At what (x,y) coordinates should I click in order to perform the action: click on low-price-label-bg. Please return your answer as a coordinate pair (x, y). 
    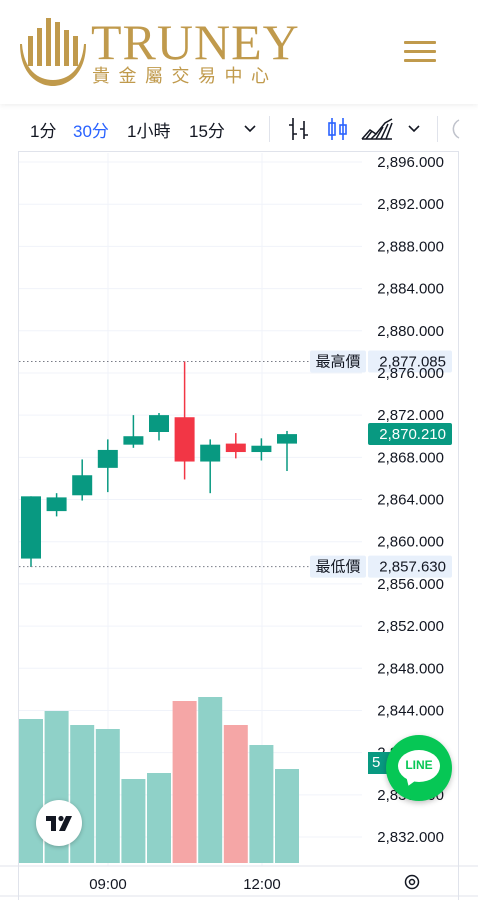
    Looking at the image, I should click on (338, 566).